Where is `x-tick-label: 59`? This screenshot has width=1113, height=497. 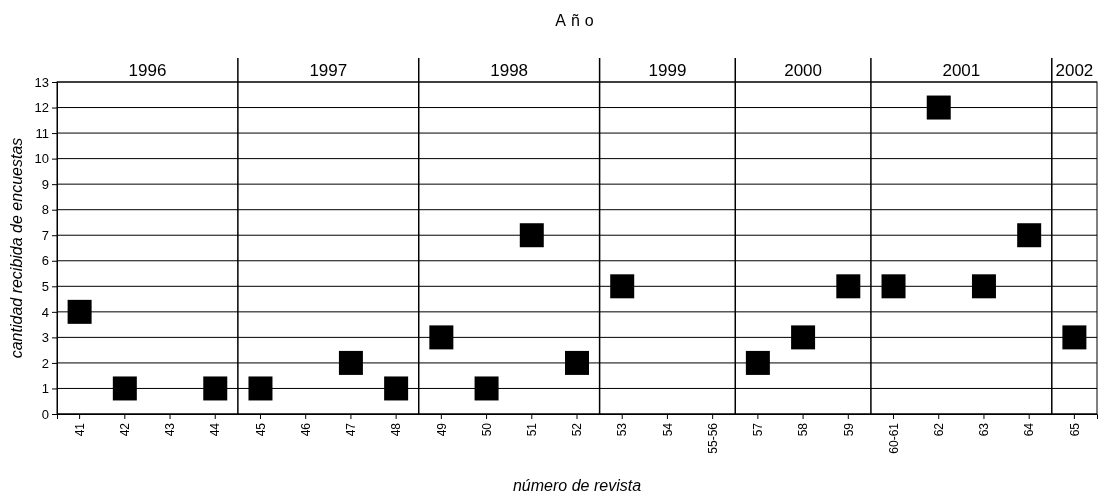 x-tick-label: 59 is located at coordinates (848, 429).